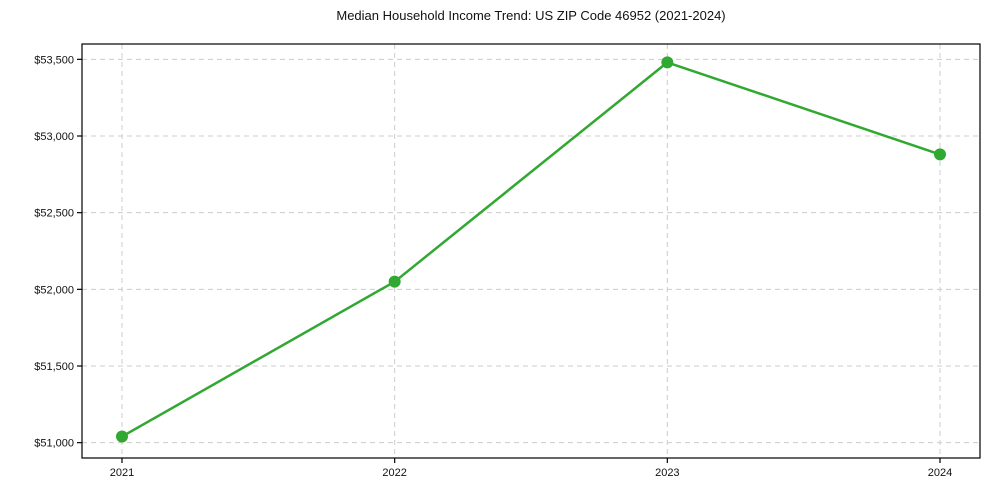 The height and width of the screenshot is (490, 989). What do you see at coordinates (54, 444) in the screenshot?
I see `y-tick-label: $51,000` at bounding box center [54, 444].